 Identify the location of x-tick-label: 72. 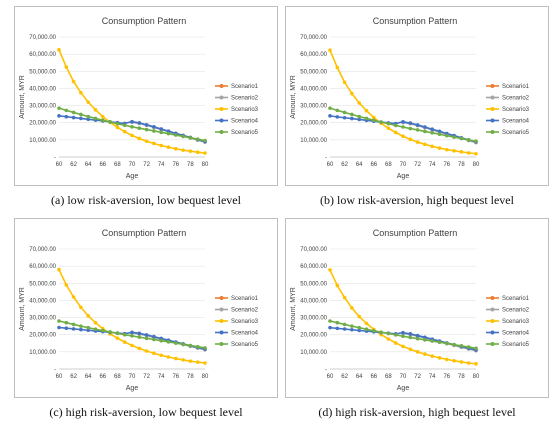
(417, 377).